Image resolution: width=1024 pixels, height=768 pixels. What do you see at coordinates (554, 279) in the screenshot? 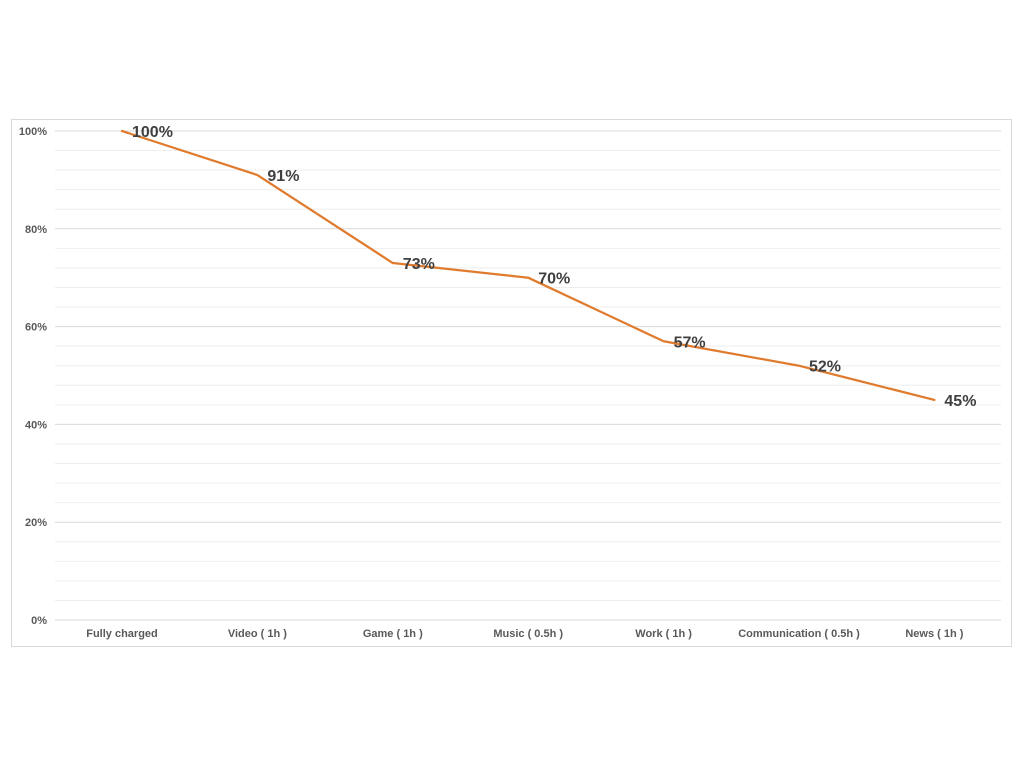
I see `data-label: 70%` at bounding box center [554, 279].